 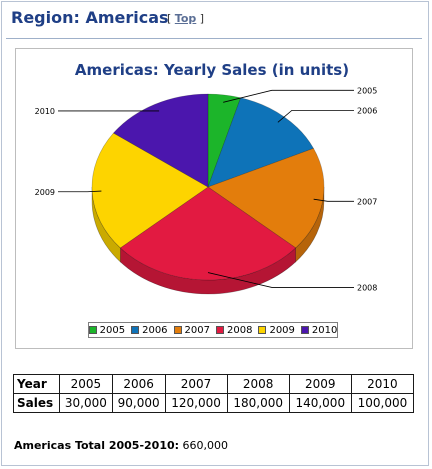 What do you see at coordinates (86, 403) in the screenshot?
I see `sales-cell: 30,000` at bounding box center [86, 403].